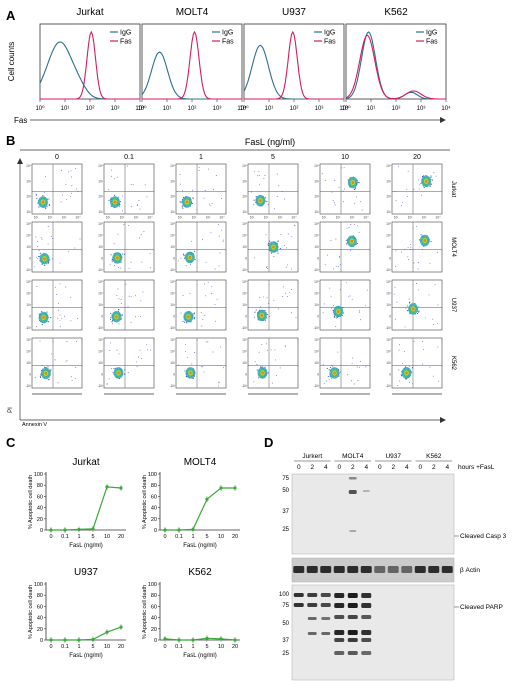 This screenshot has width=520, height=685. What do you see at coordinates (388, 197) in the screenshot?
I see `panel-b-ytick: 10²` at bounding box center [388, 197].